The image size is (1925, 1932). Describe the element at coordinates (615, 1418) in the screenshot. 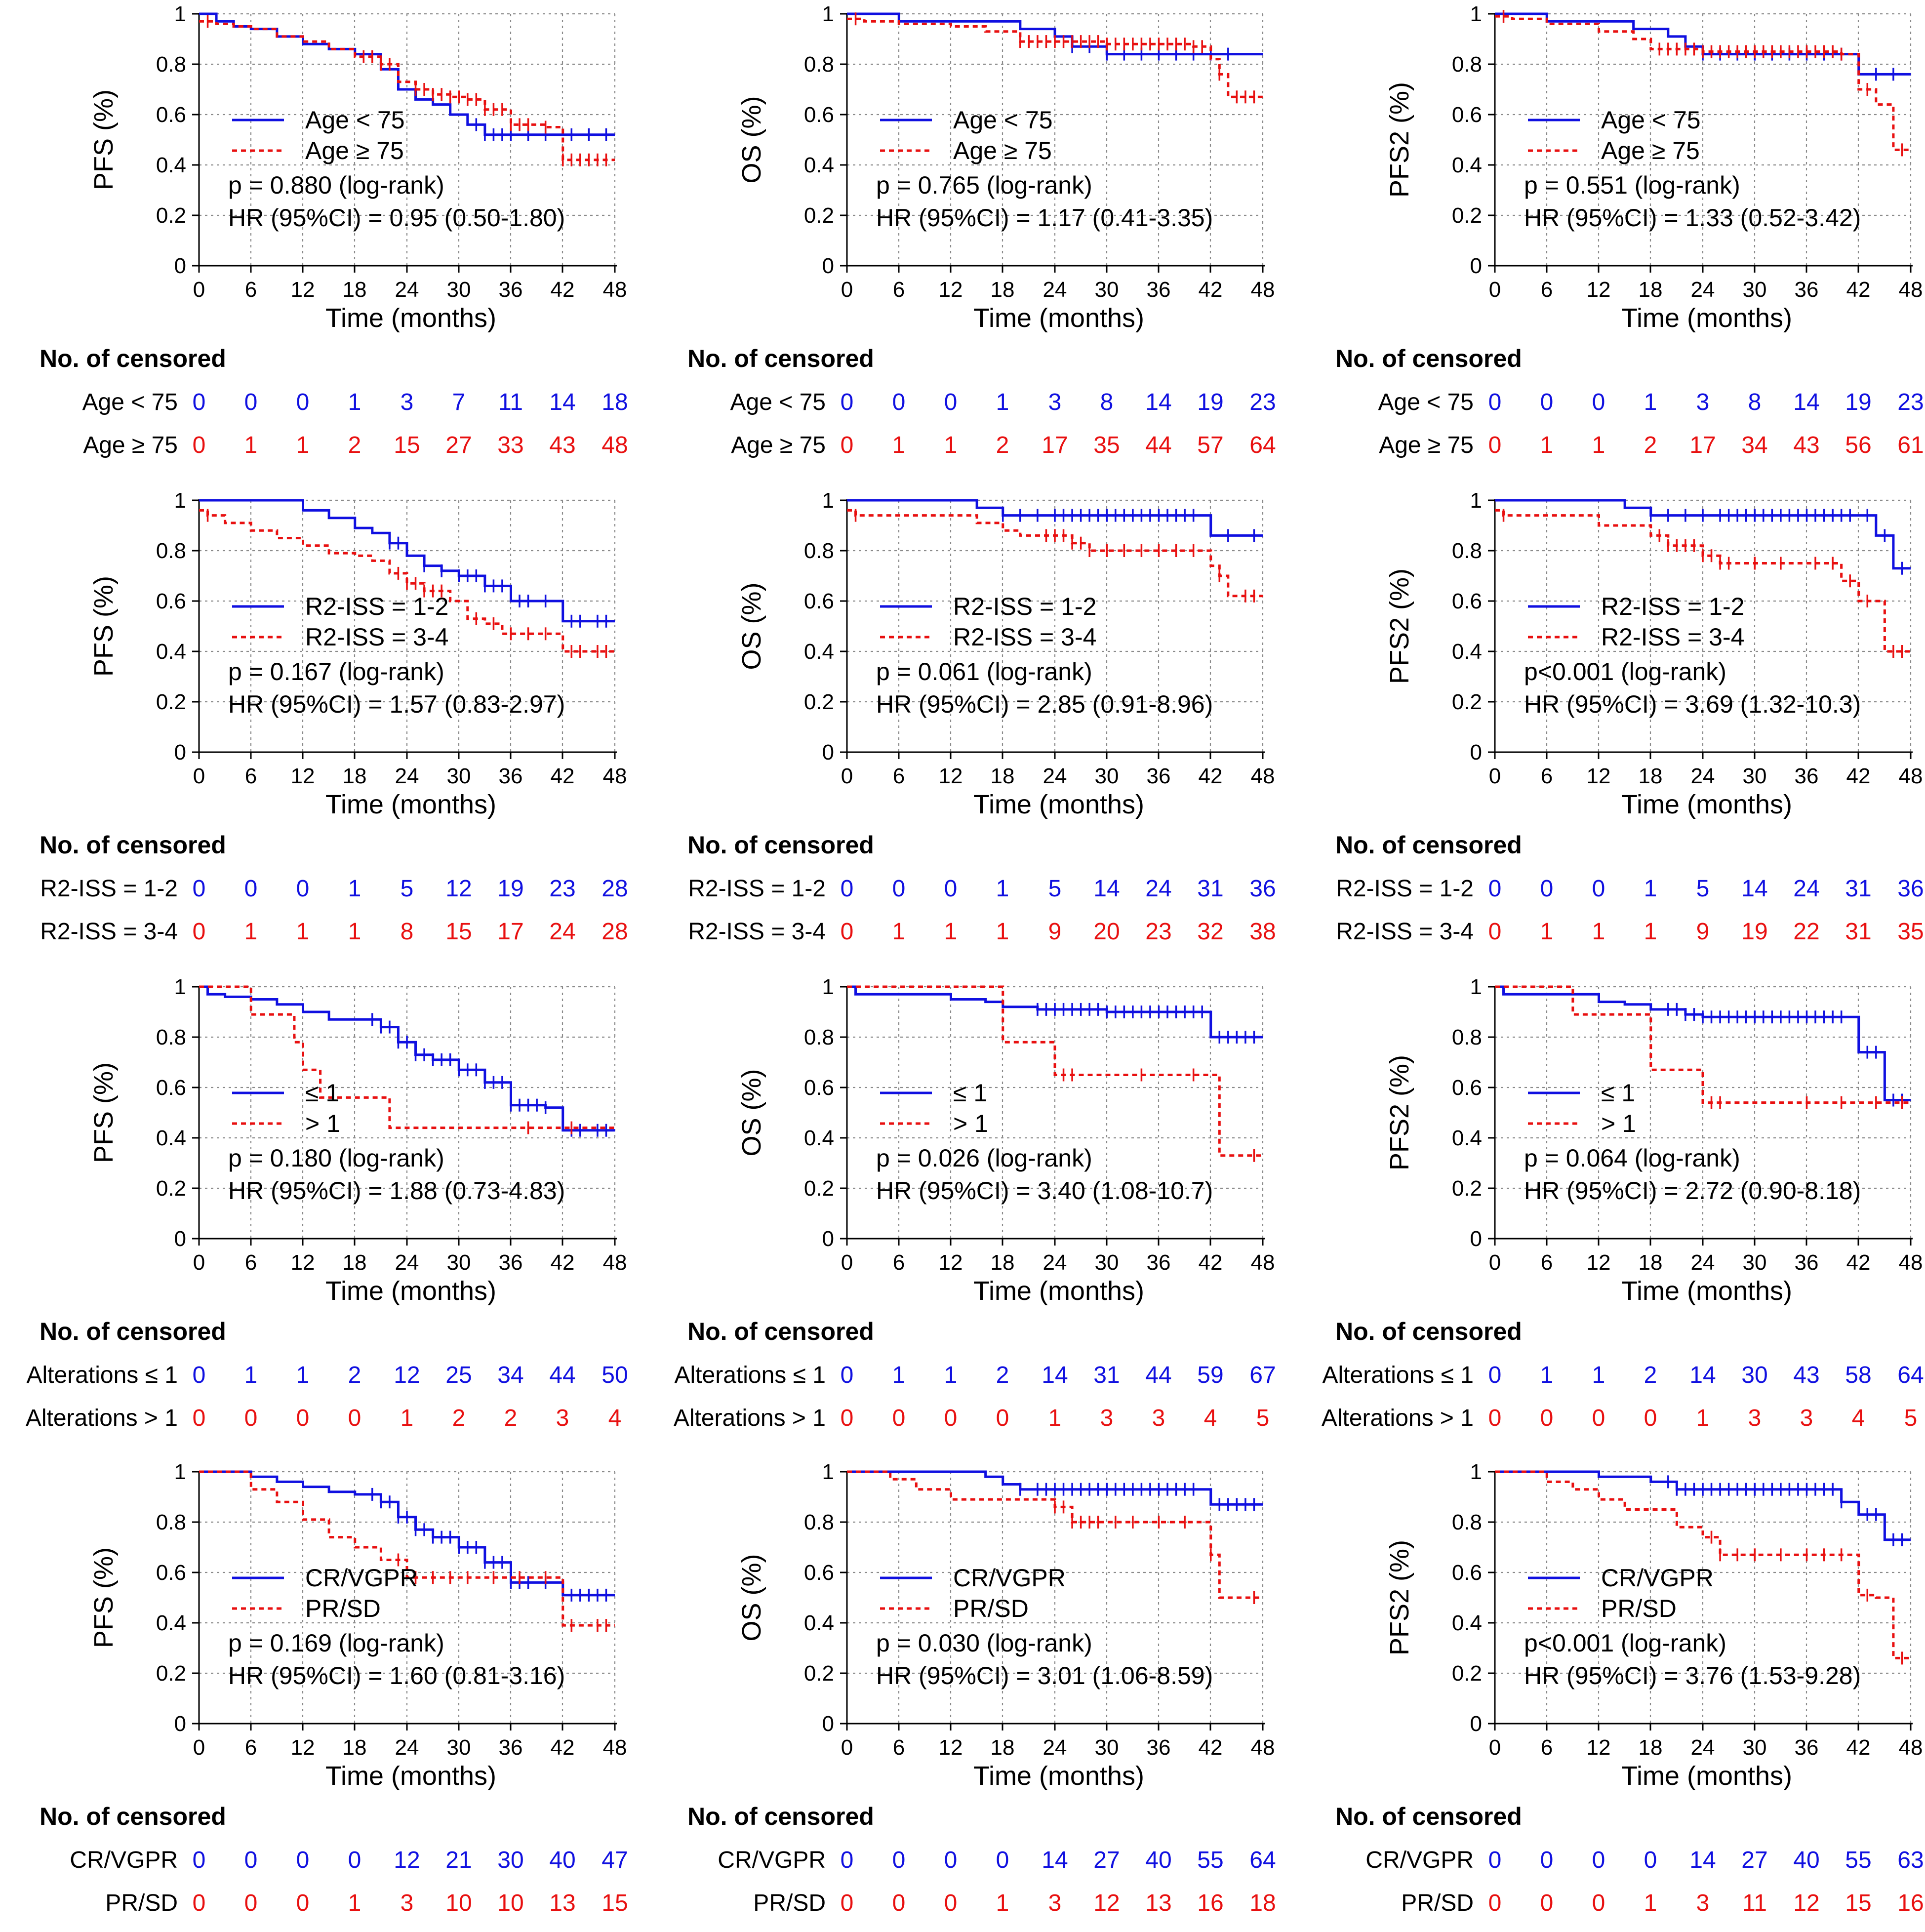

I see `censored-count: 4` at that location.